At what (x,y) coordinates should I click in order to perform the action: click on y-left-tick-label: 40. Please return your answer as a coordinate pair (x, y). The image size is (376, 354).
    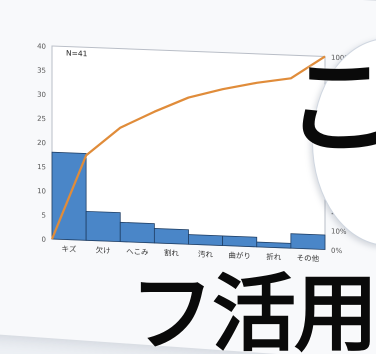
    Looking at the image, I should click on (41, 46).